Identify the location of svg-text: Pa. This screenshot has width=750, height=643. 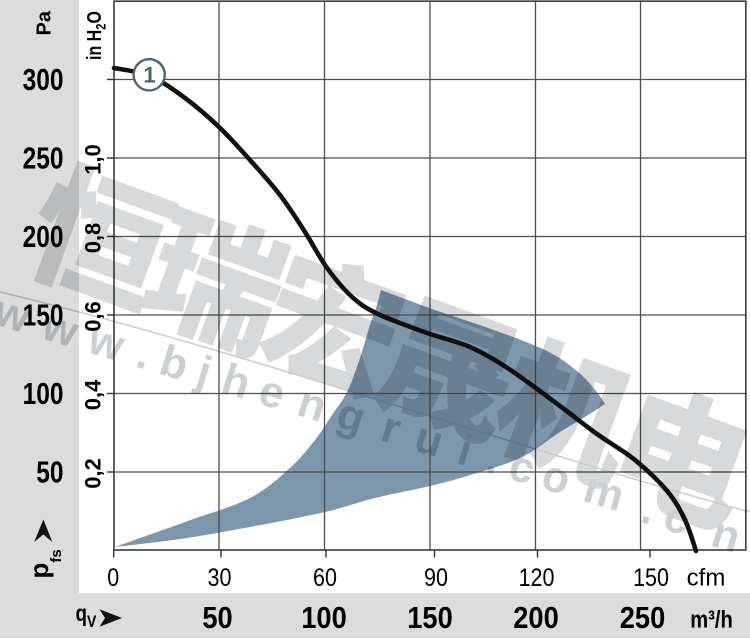
(45, 22).